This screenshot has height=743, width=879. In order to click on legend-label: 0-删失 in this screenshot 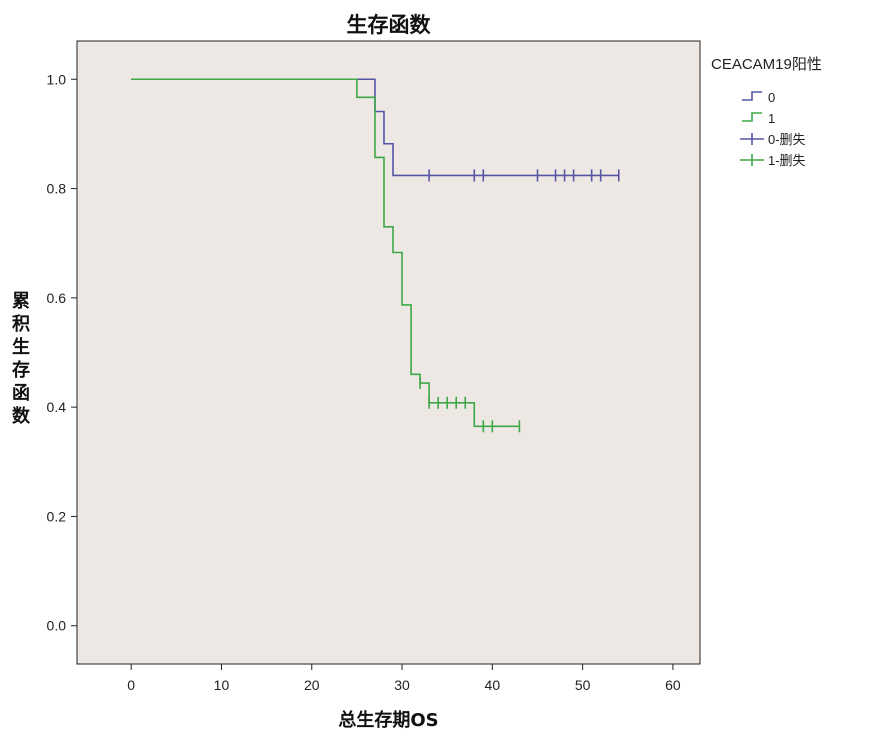, I will do `click(787, 139)`.